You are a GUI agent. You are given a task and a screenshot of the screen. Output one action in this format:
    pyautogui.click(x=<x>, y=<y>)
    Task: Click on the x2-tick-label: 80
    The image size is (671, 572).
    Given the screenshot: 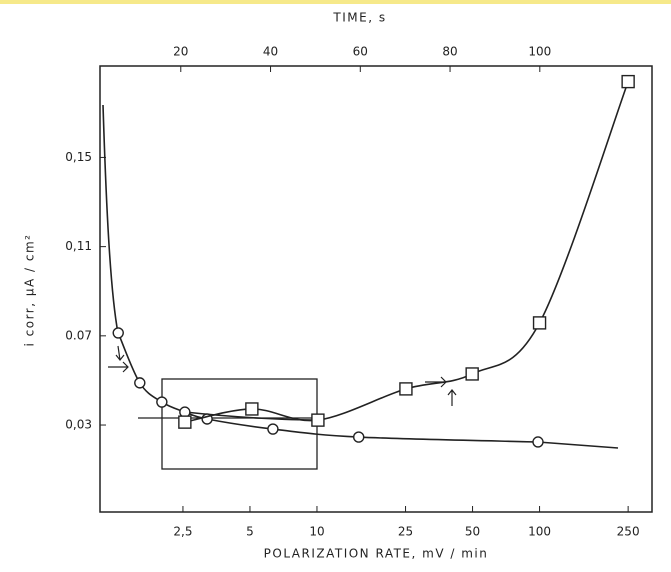 What is the action you would take?
    pyautogui.click(x=449, y=52)
    